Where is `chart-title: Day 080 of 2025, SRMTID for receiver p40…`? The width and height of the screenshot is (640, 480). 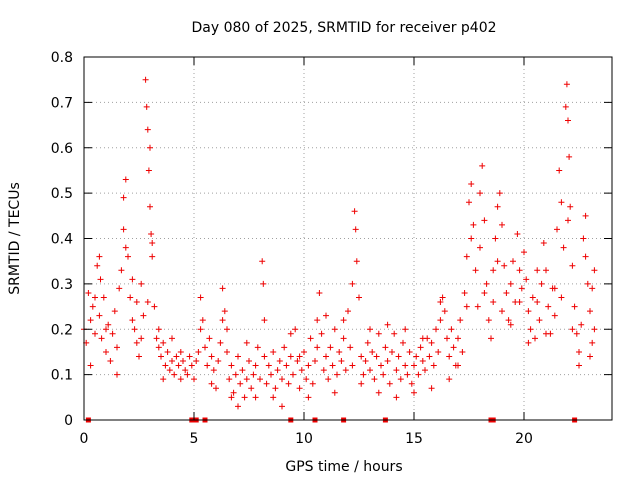 chart-title: Day 080 of 2025, SRMTID for receiver p40… is located at coordinates (343, 28).